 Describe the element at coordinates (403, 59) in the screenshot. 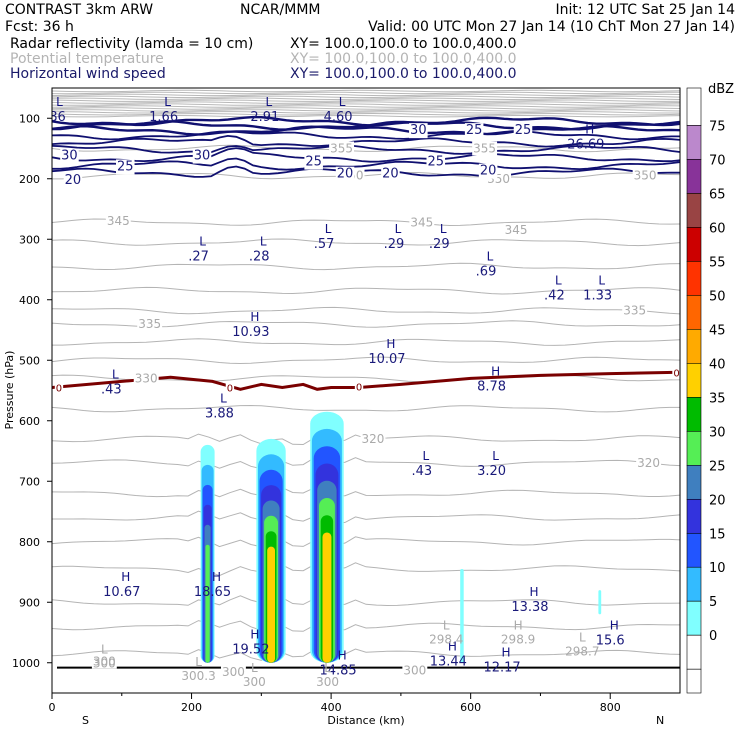

I see `field-xy-theta: XY= 100.0,100.0 to 100.0,400.0` at that location.